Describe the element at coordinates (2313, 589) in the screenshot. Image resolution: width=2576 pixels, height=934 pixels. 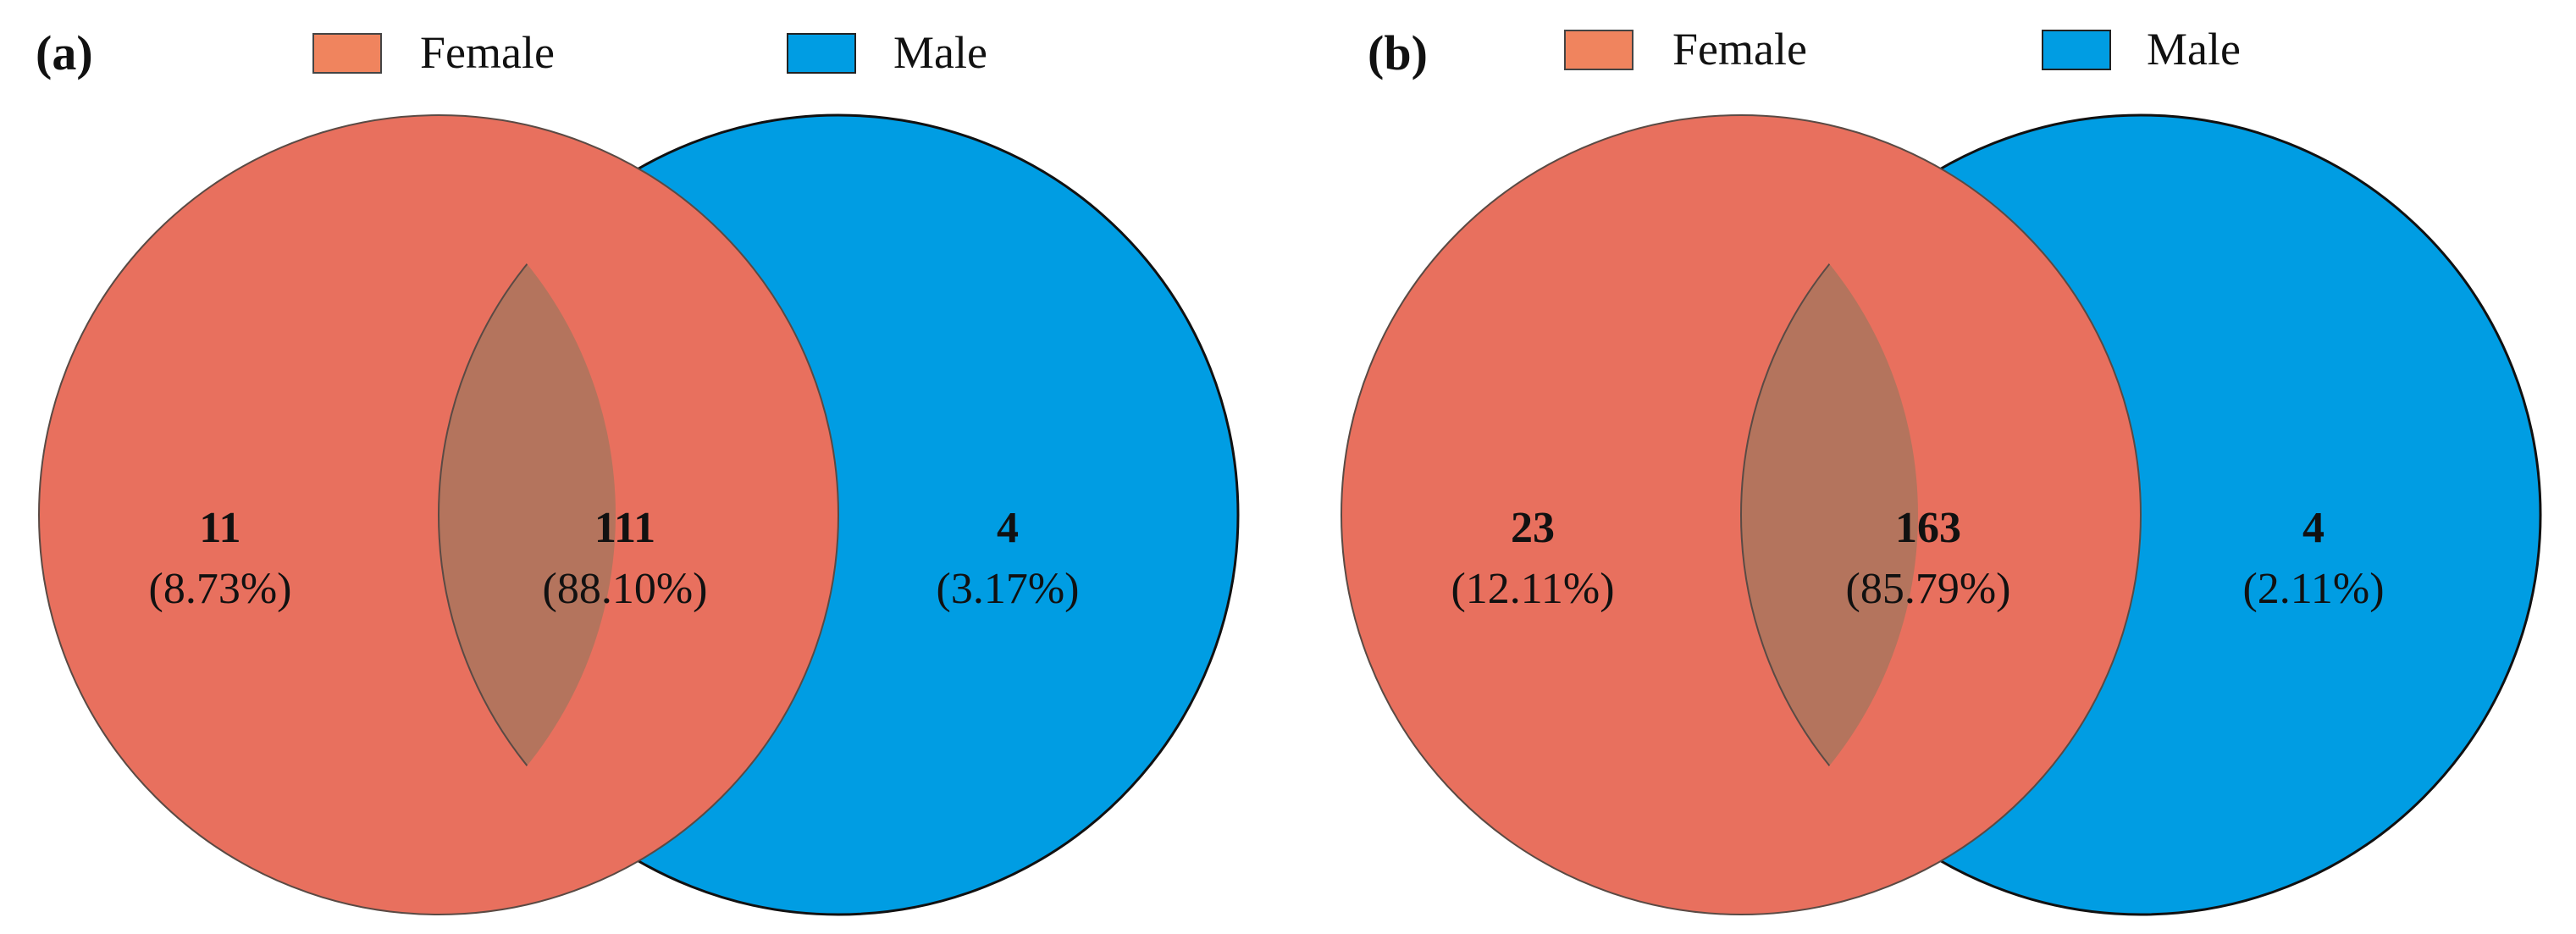
I see `male-only-percent: (2.11%)` at that location.